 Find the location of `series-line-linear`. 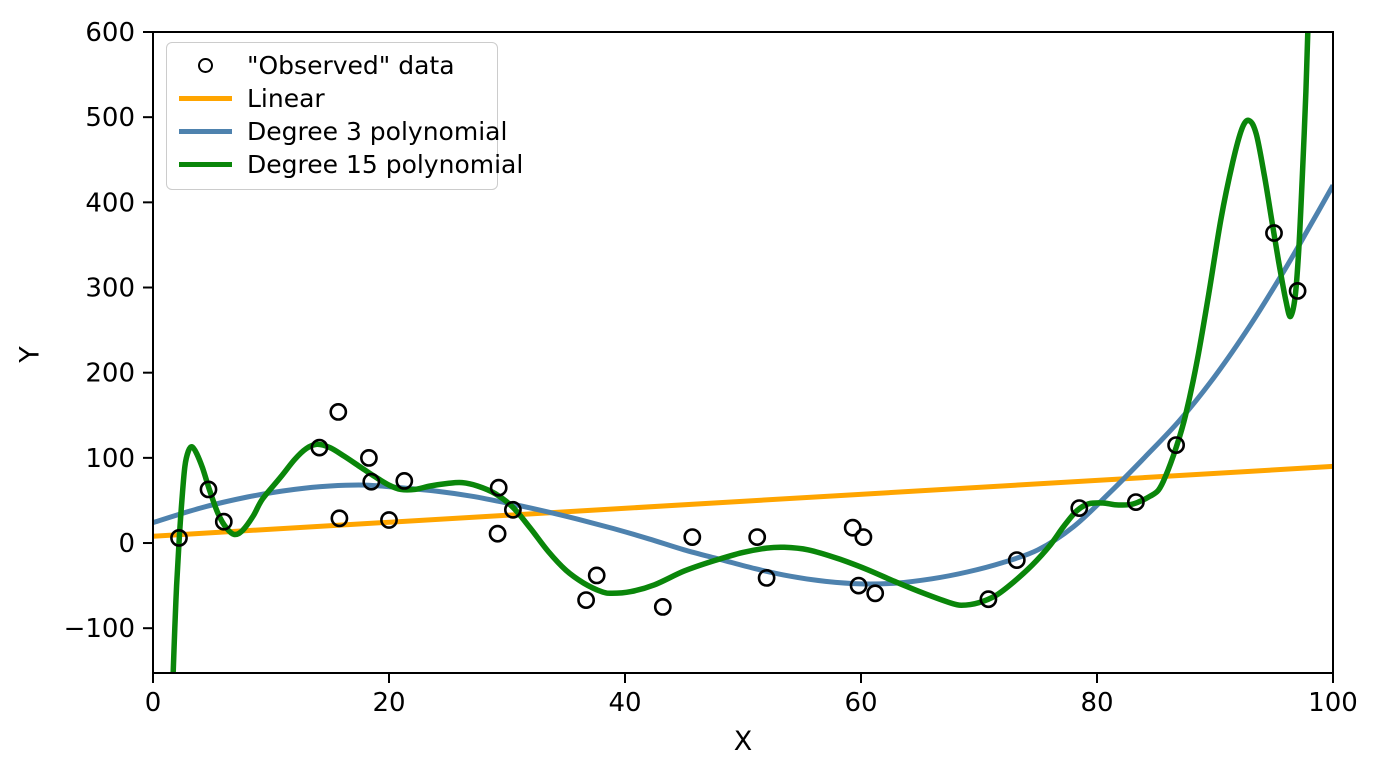

series-line-linear is located at coordinates (743, 501).